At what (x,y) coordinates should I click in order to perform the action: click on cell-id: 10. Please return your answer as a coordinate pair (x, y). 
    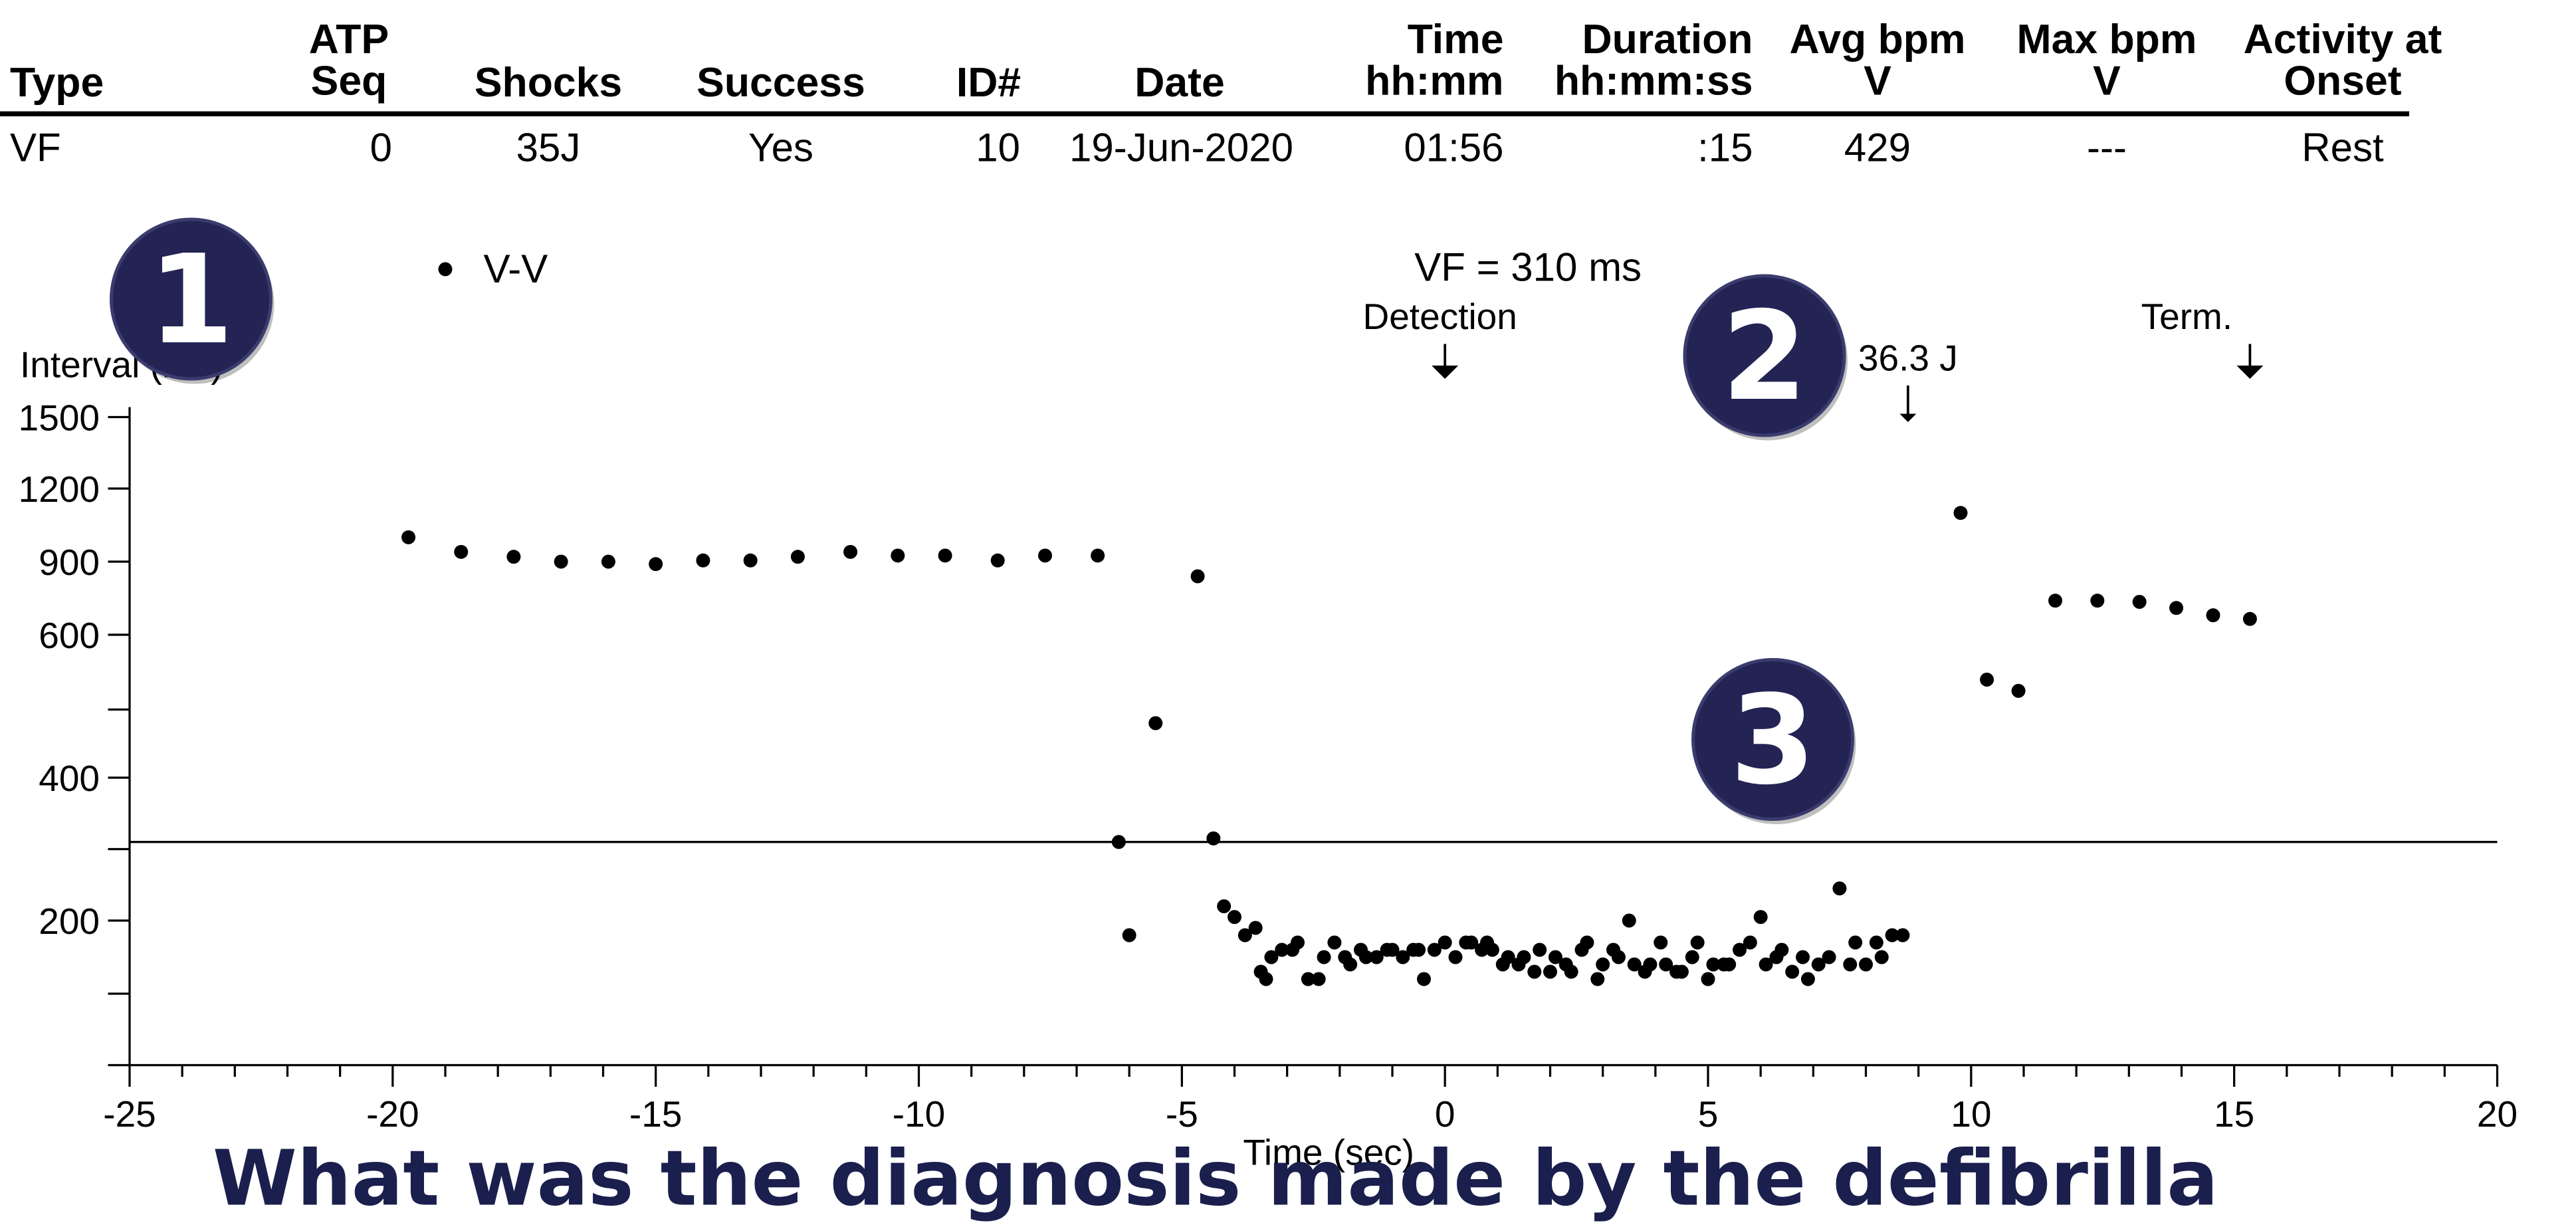
    Looking at the image, I should click on (998, 148).